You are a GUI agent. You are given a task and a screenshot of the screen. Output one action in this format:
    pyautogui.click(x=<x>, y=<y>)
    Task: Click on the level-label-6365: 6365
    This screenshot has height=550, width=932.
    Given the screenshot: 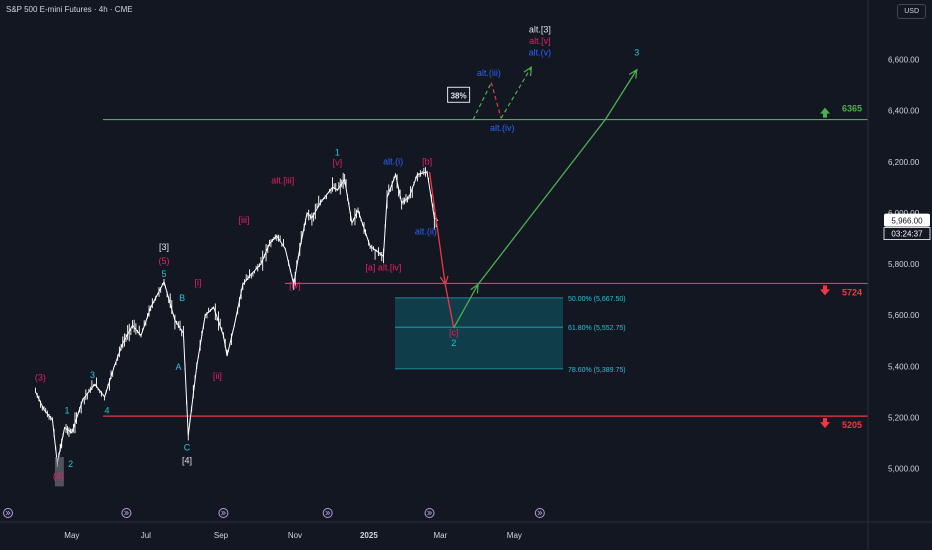 What is the action you would take?
    pyautogui.click(x=852, y=109)
    